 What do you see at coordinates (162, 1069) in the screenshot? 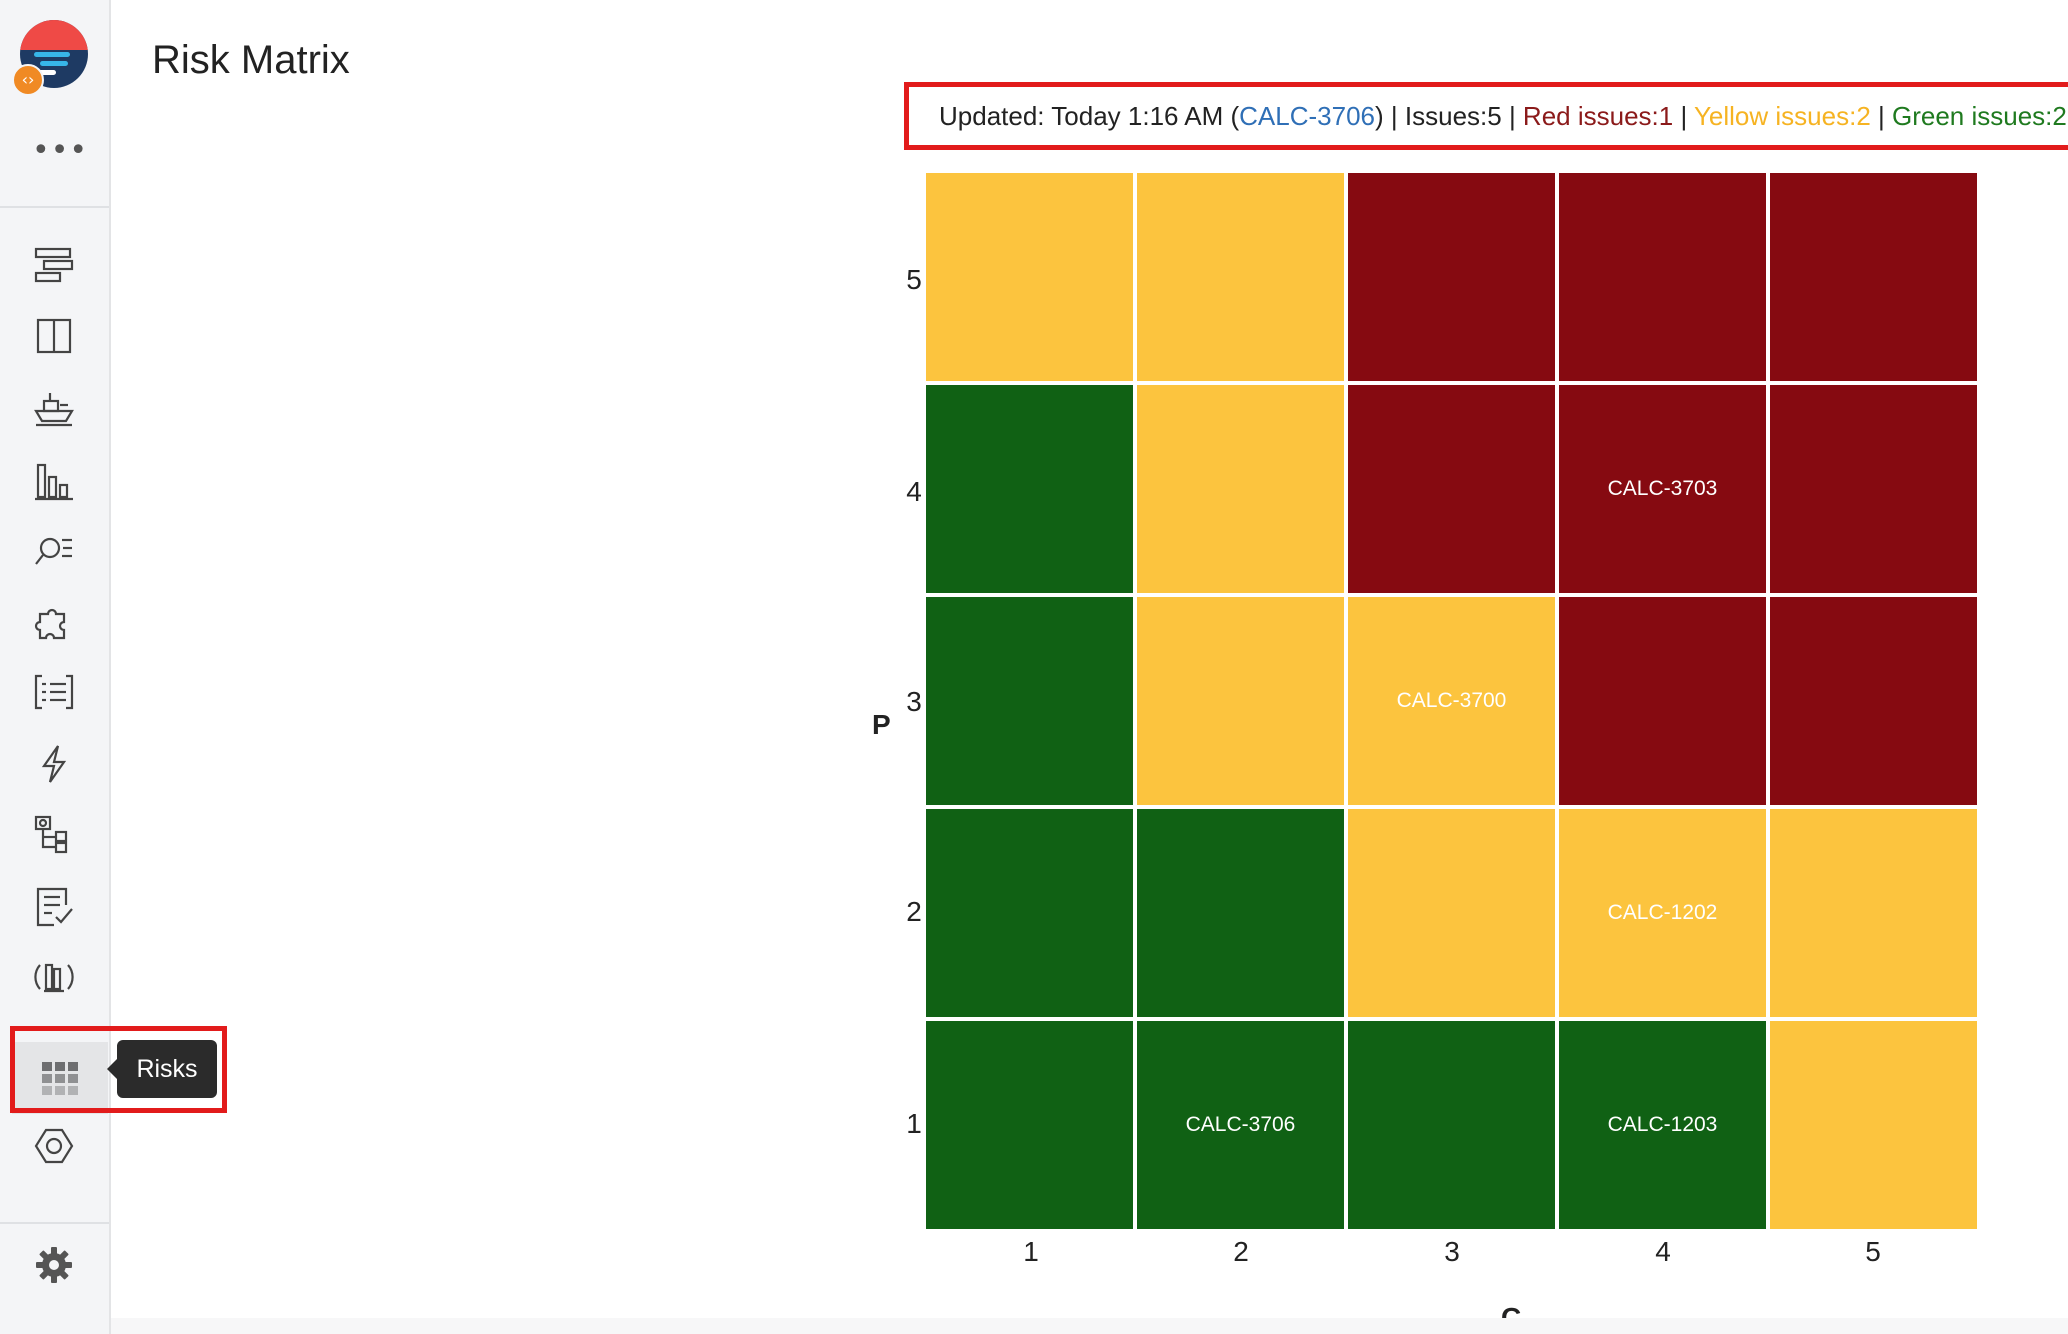
I see `risks-tooltip: Risks` at bounding box center [162, 1069].